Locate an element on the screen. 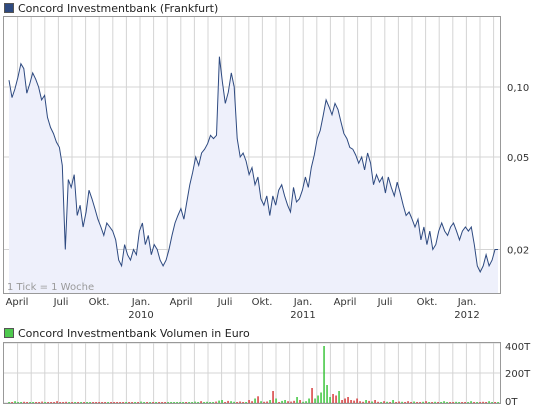 The width and height of the screenshot is (545, 410). price-y-tick-label: 0,02 is located at coordinates (518, 251).